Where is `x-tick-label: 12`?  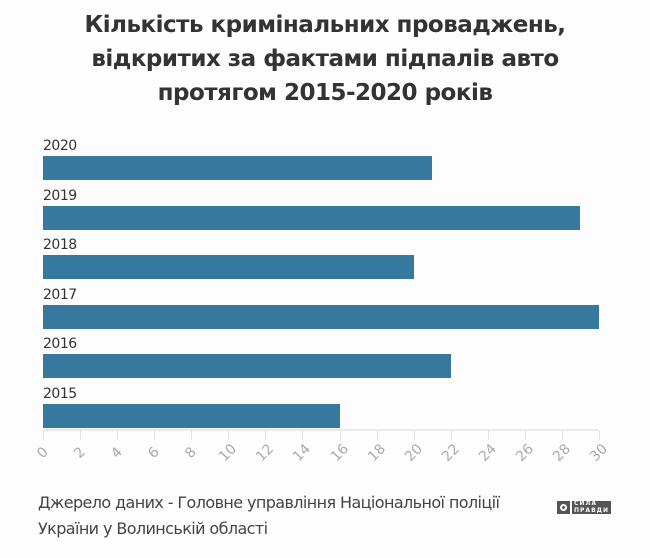
x-tick-label: 12 is located at coordinates (265, 453).